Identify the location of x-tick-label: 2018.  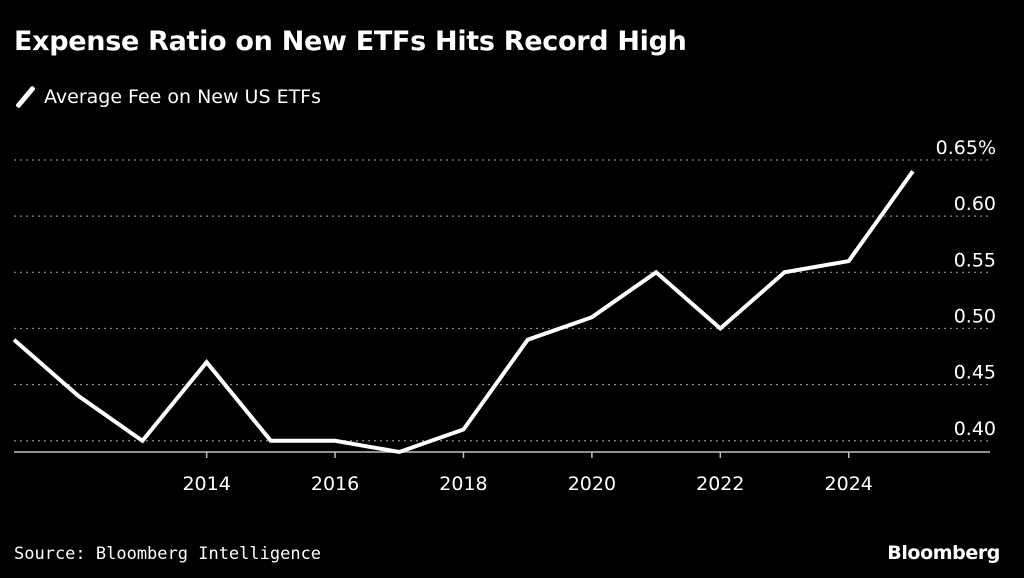
(463, 484).